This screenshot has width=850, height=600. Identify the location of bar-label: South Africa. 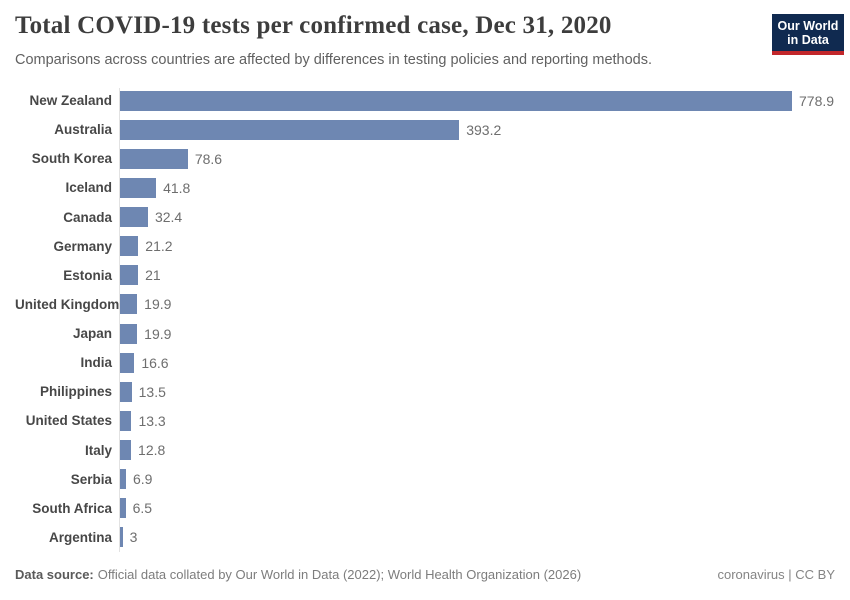
(72, 508).